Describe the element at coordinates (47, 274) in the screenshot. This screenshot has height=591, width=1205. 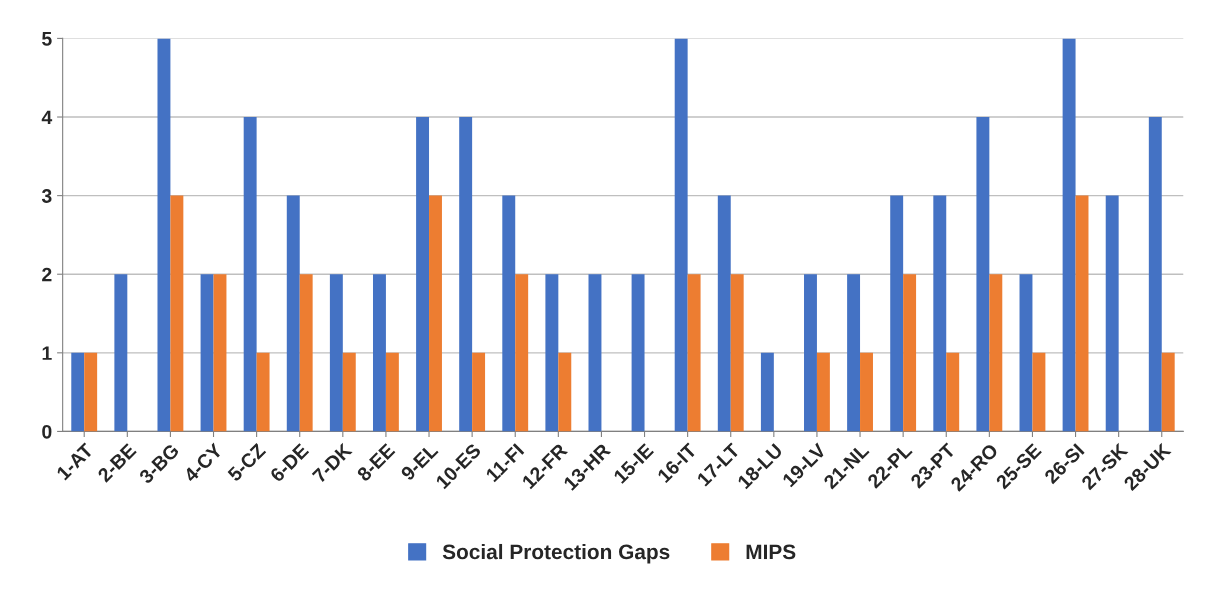
I see `y-tick-label: 2` at that location.